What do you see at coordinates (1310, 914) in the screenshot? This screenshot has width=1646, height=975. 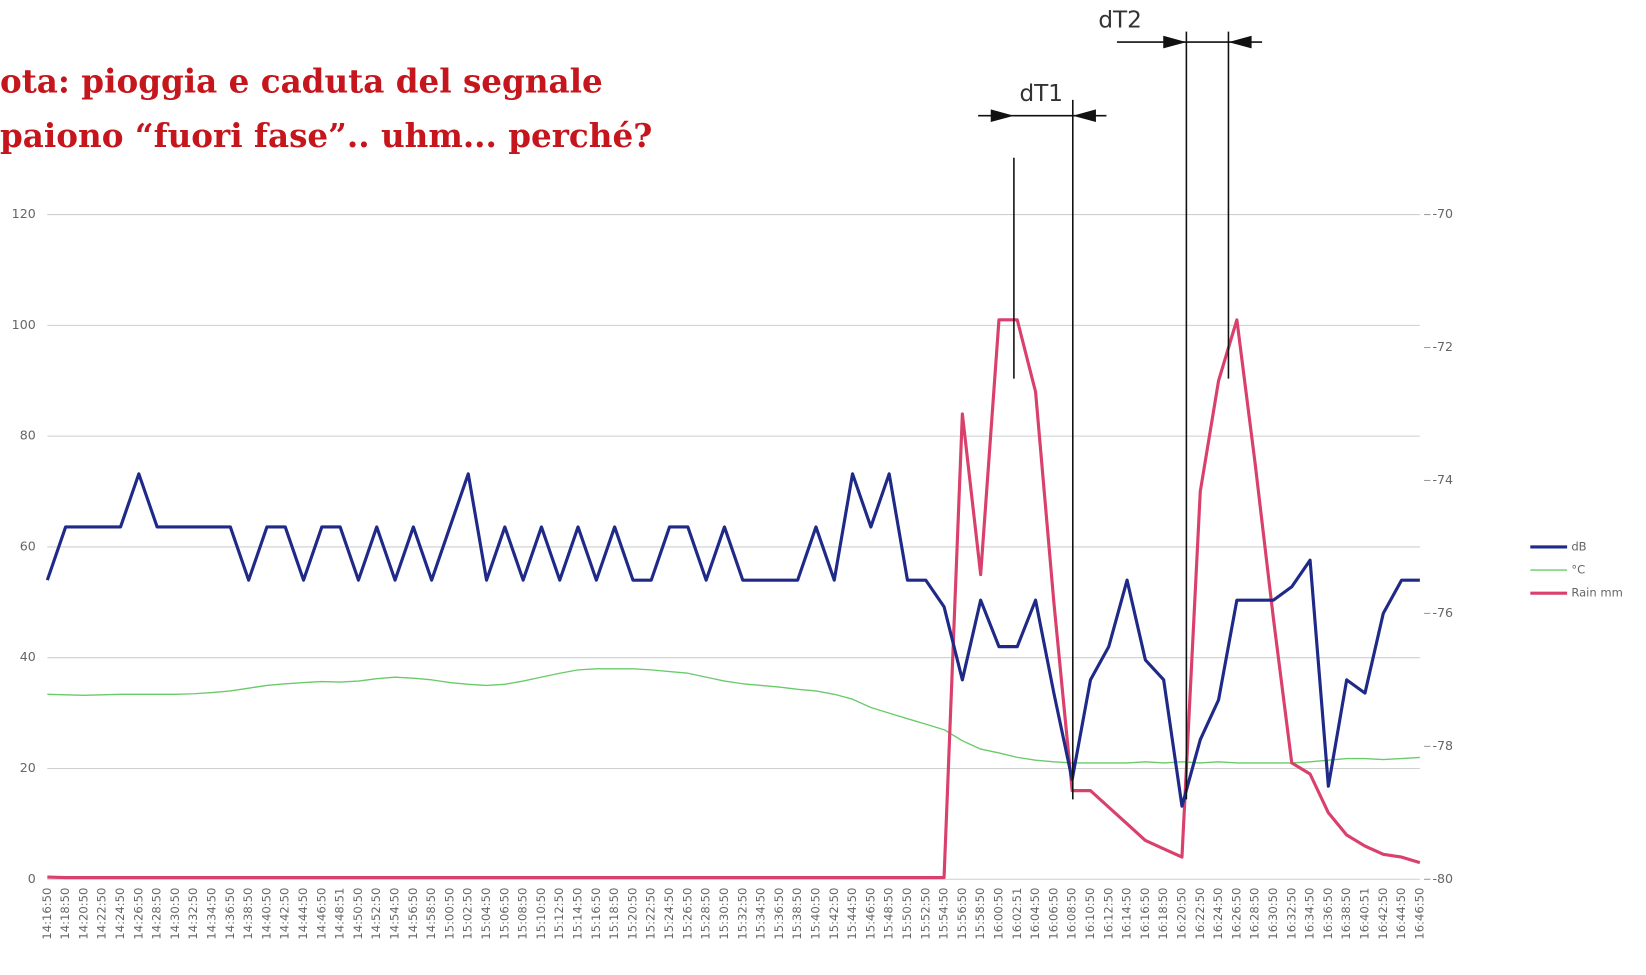 I see `x-tick-label: 16:34:50` at bounding box center [1310, 914].